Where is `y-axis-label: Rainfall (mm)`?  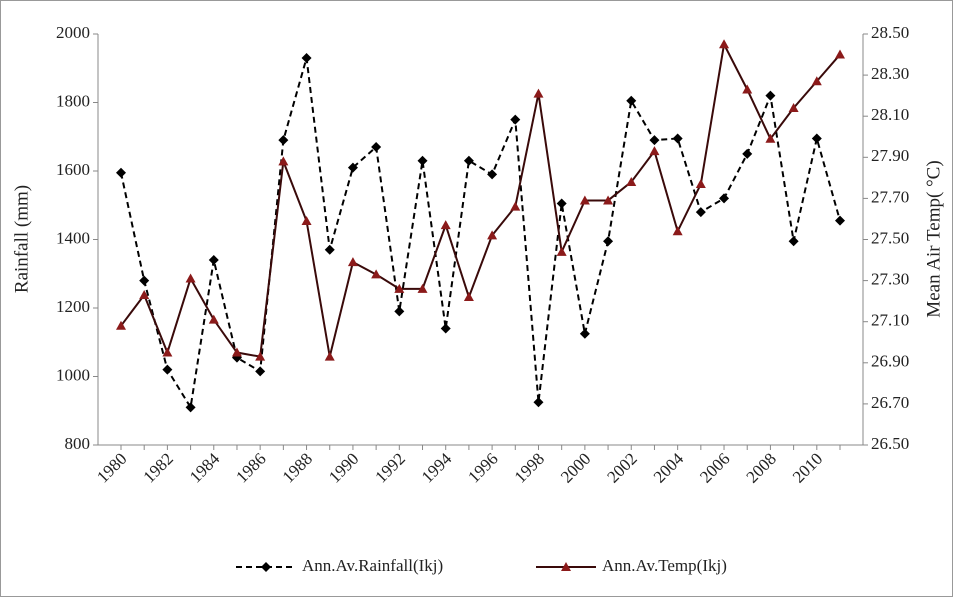
y-axis-label: Rainfall (mm) is located at coordinates (21, 239).